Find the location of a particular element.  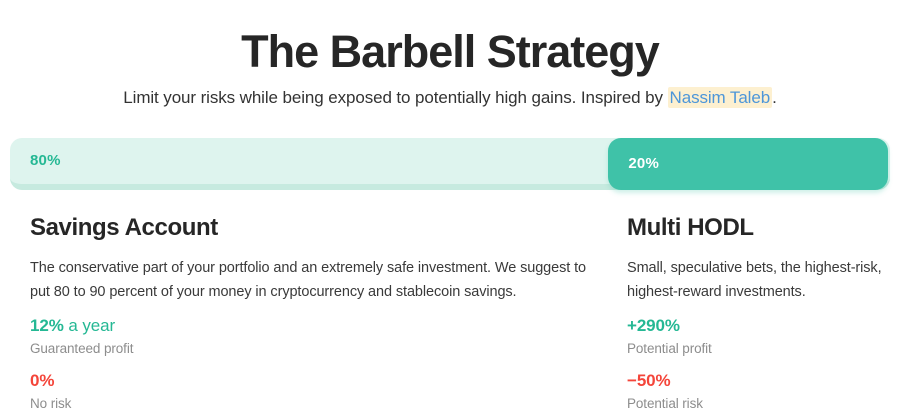

guaranteed-profit-stat: 12% a year Guaranteed profit is located at coordinates (313, 336).